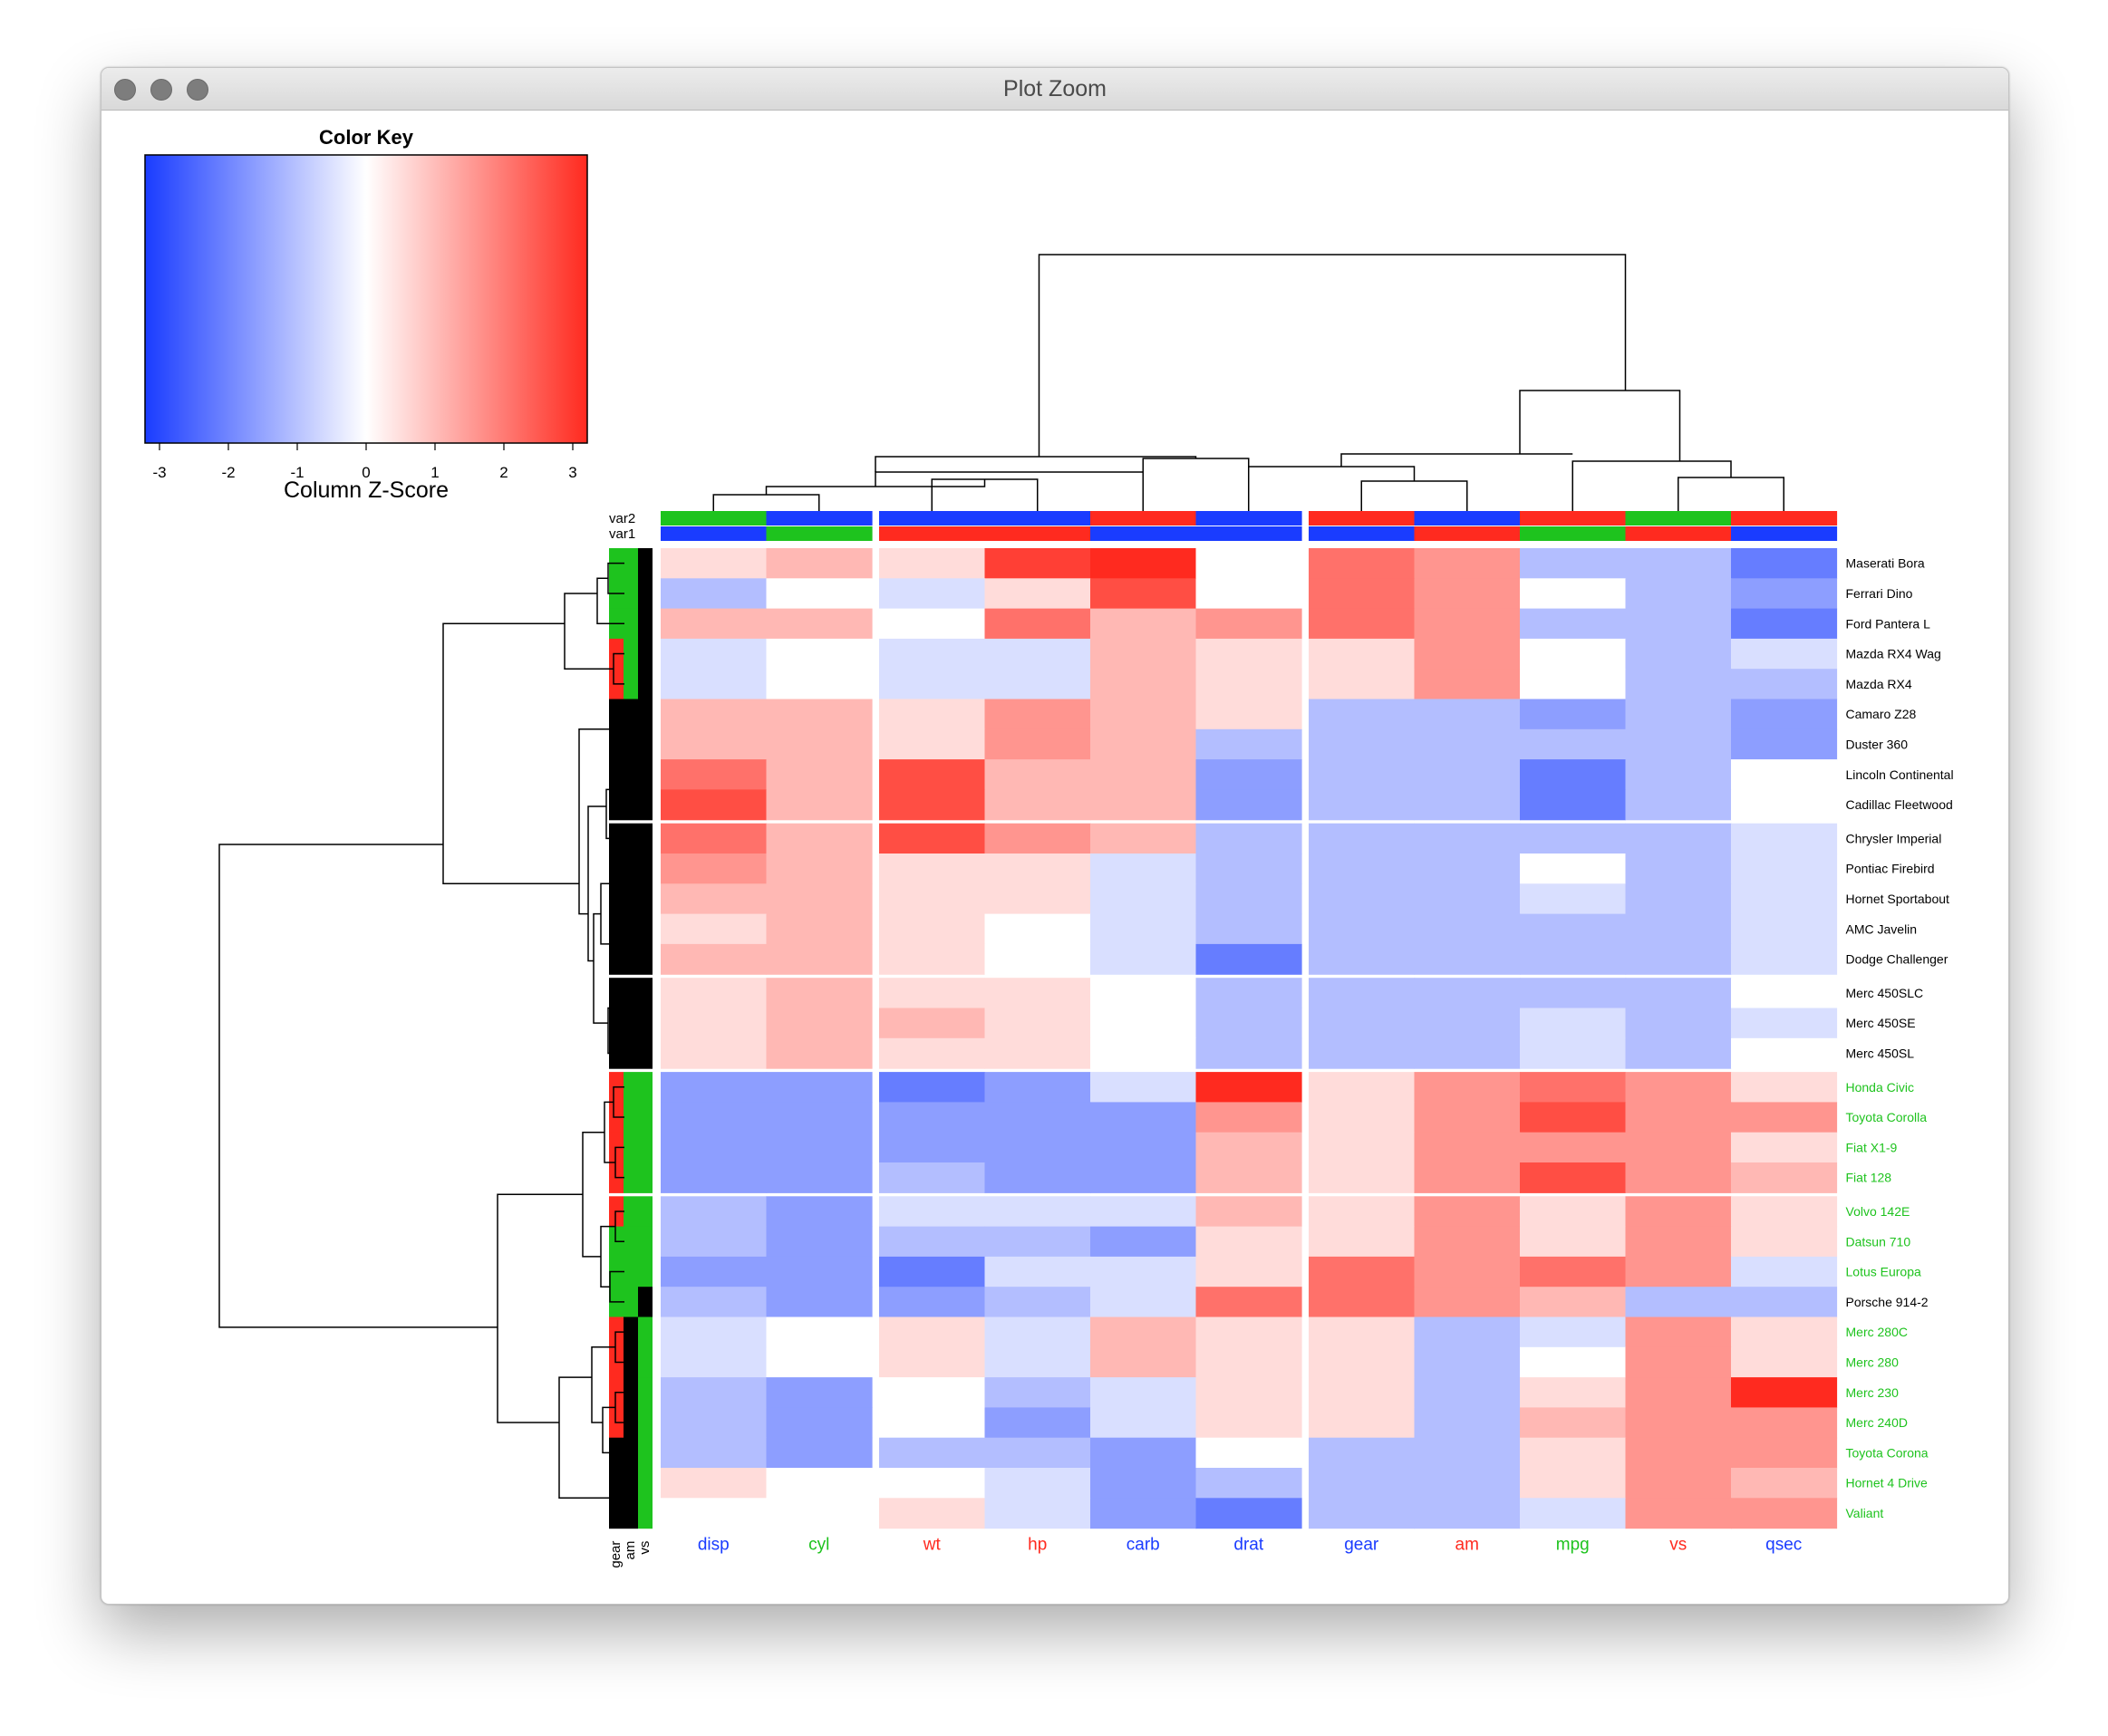 The image size is (2108, 1736). Describe the element at coordinates (1878, 1241) in the screenshot. I see `row-label: Datsun 710` at that location.